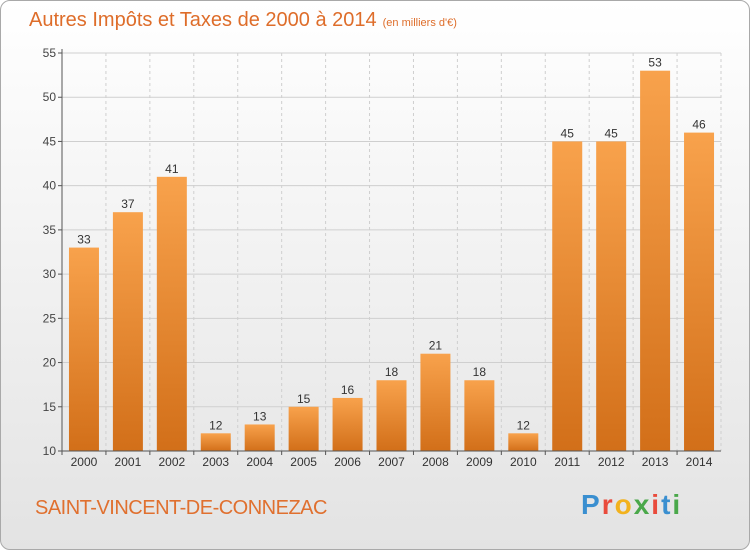  I want to click on y-tick-label: 10, so click(50, 451).